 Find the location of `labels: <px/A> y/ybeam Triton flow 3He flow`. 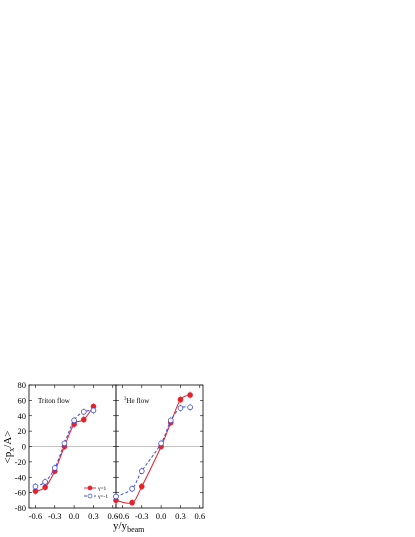

labels: <px/A> y/ybeam Triton flow 3He flow is located at coordinates (76, 465).